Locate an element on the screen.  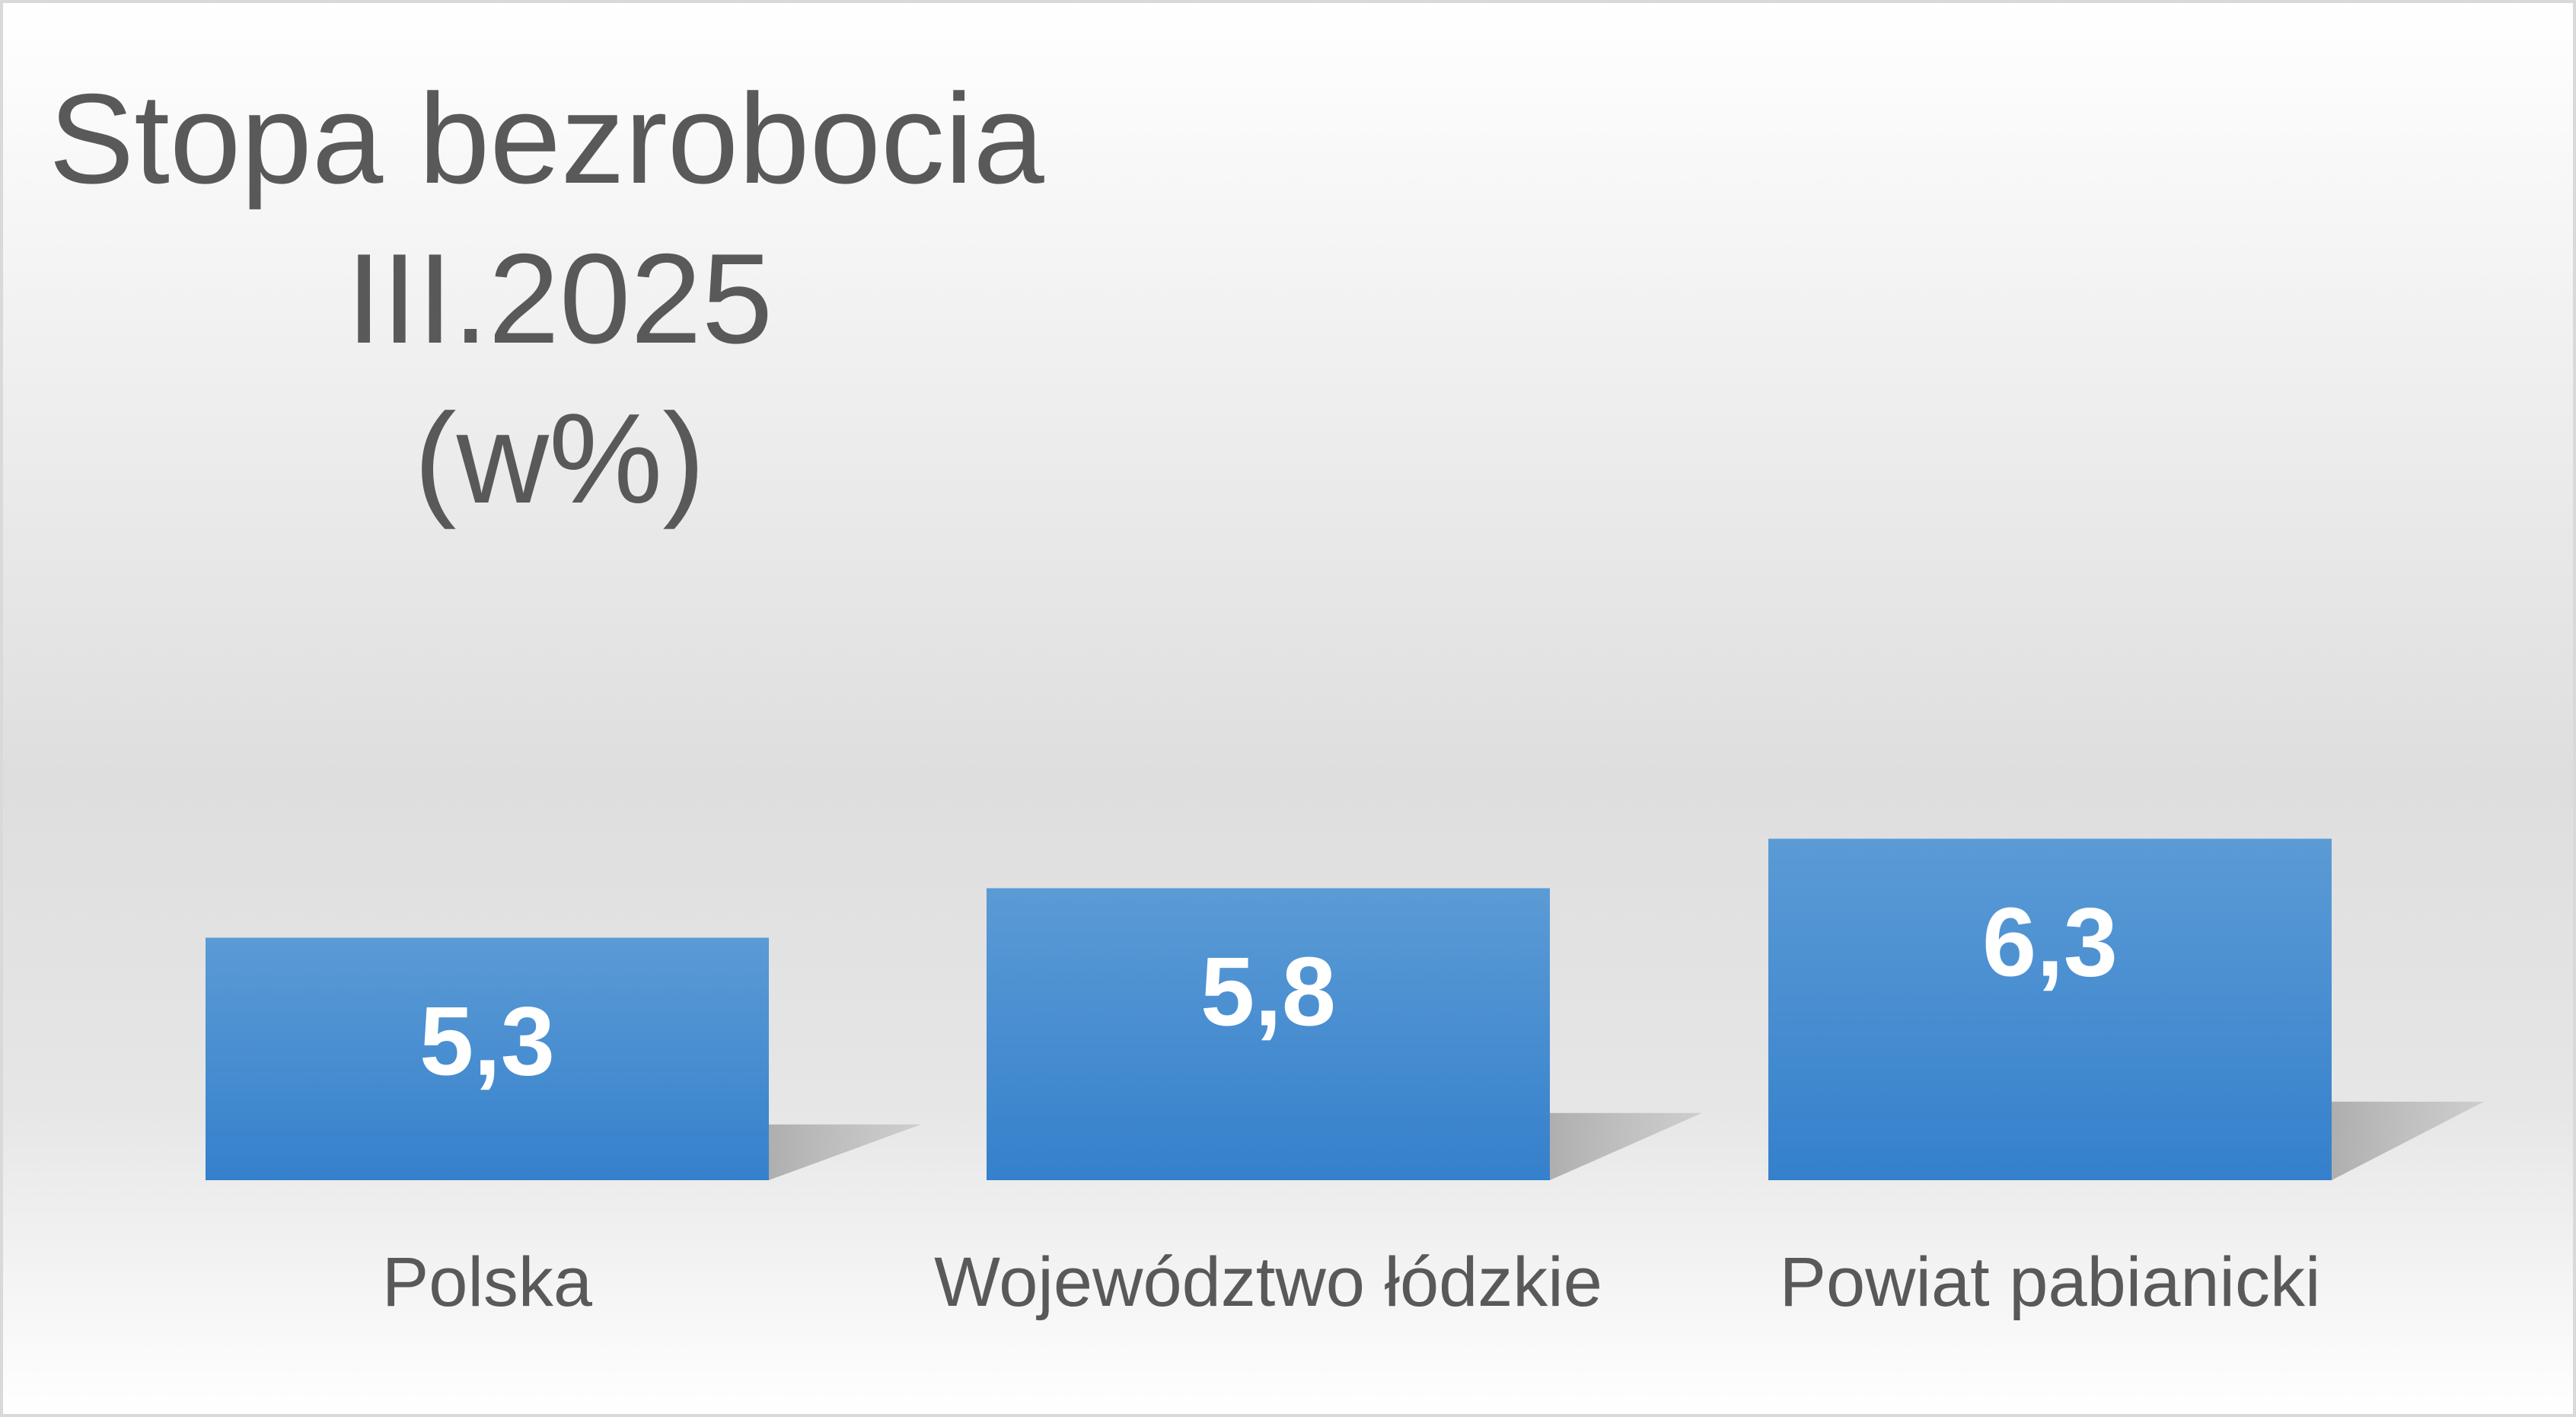
category-label-0: Polska is located at coordinates (488, 1282).